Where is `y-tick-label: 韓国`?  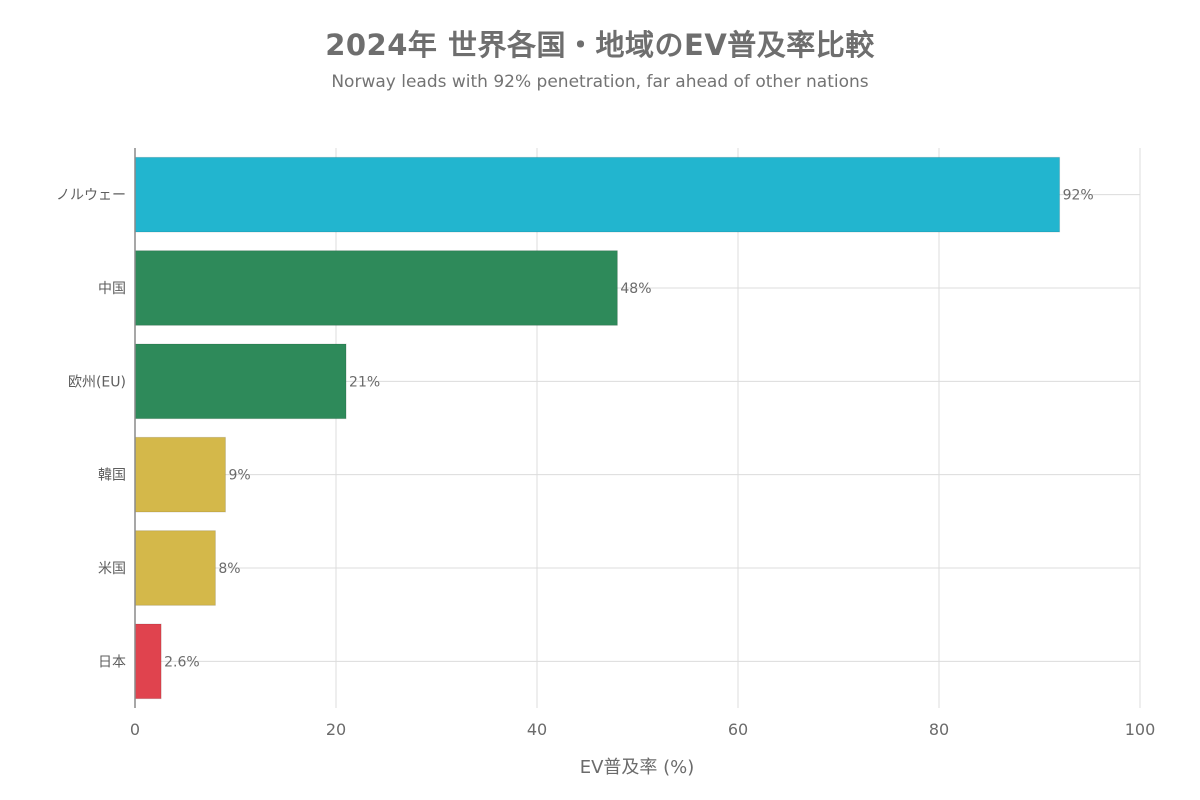
y-tick-label: 韓国 is located at coordinates (112, 476).